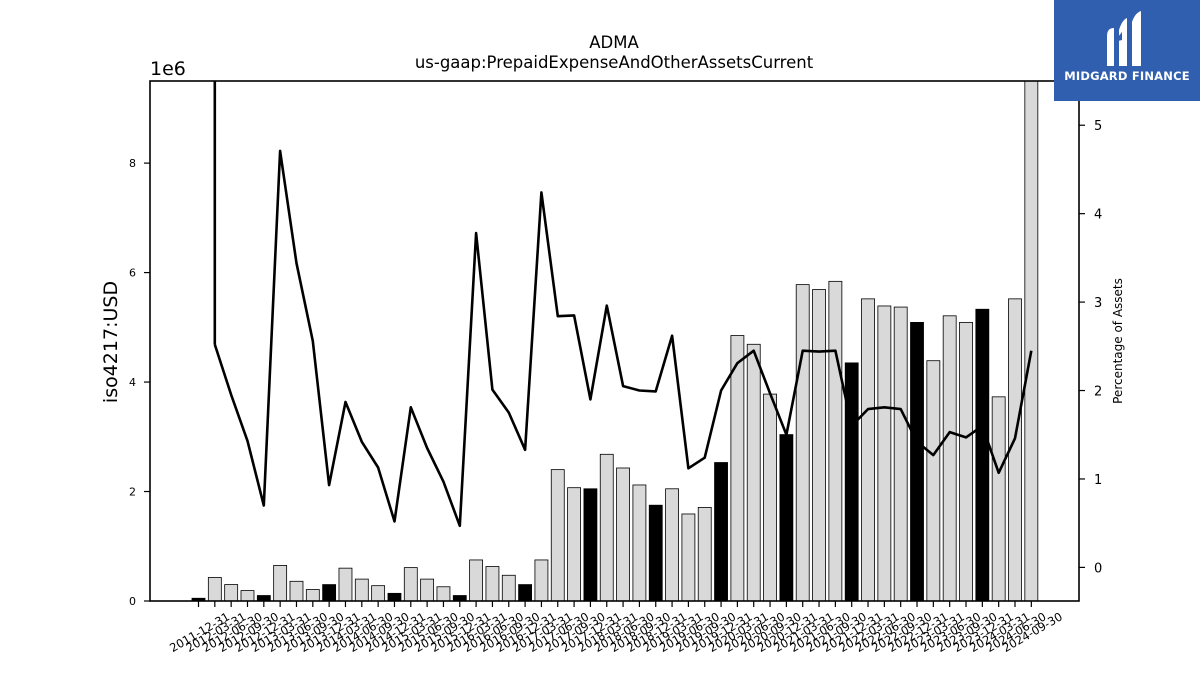 The width and height of the screenshot is (1200, 675). Describe the element at coordinates (132, 382) in the screenshot. I see `y-tick-label: 4` at that location.